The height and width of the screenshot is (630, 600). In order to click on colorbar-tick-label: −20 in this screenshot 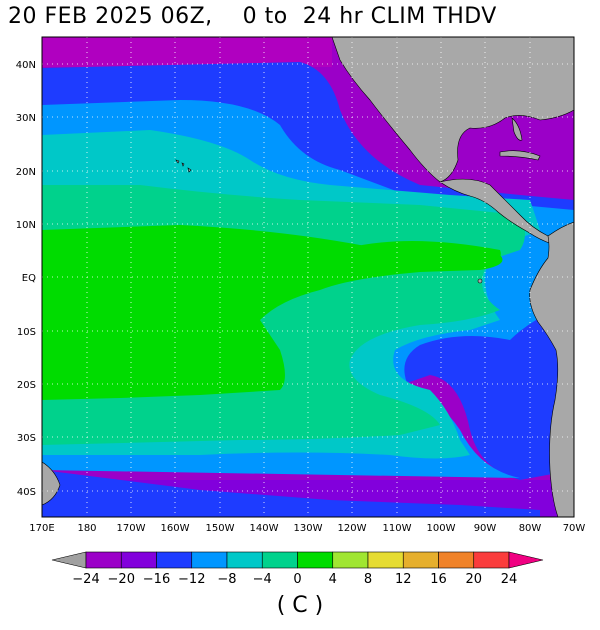, I will do `click(121, 579)`.